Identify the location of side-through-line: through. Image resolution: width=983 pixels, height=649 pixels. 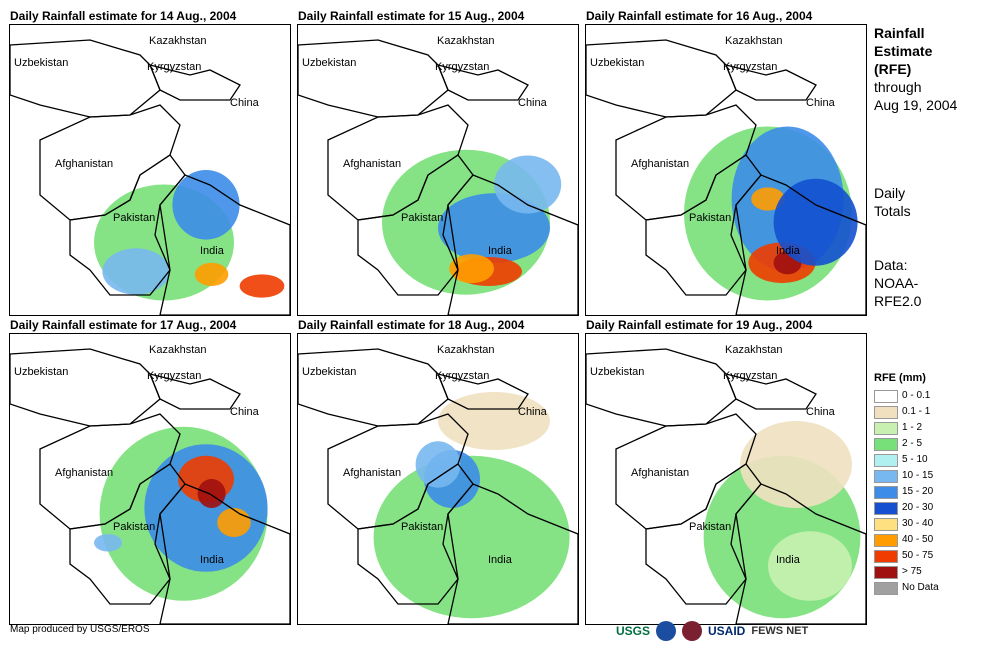
(898, 87).